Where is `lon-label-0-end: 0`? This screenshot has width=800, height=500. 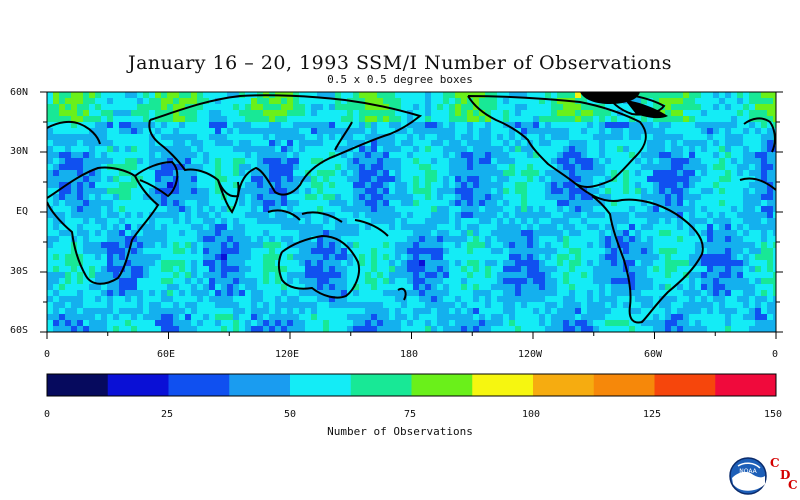 lon-label-0-end: 0 is located at coordinates (775, 354).